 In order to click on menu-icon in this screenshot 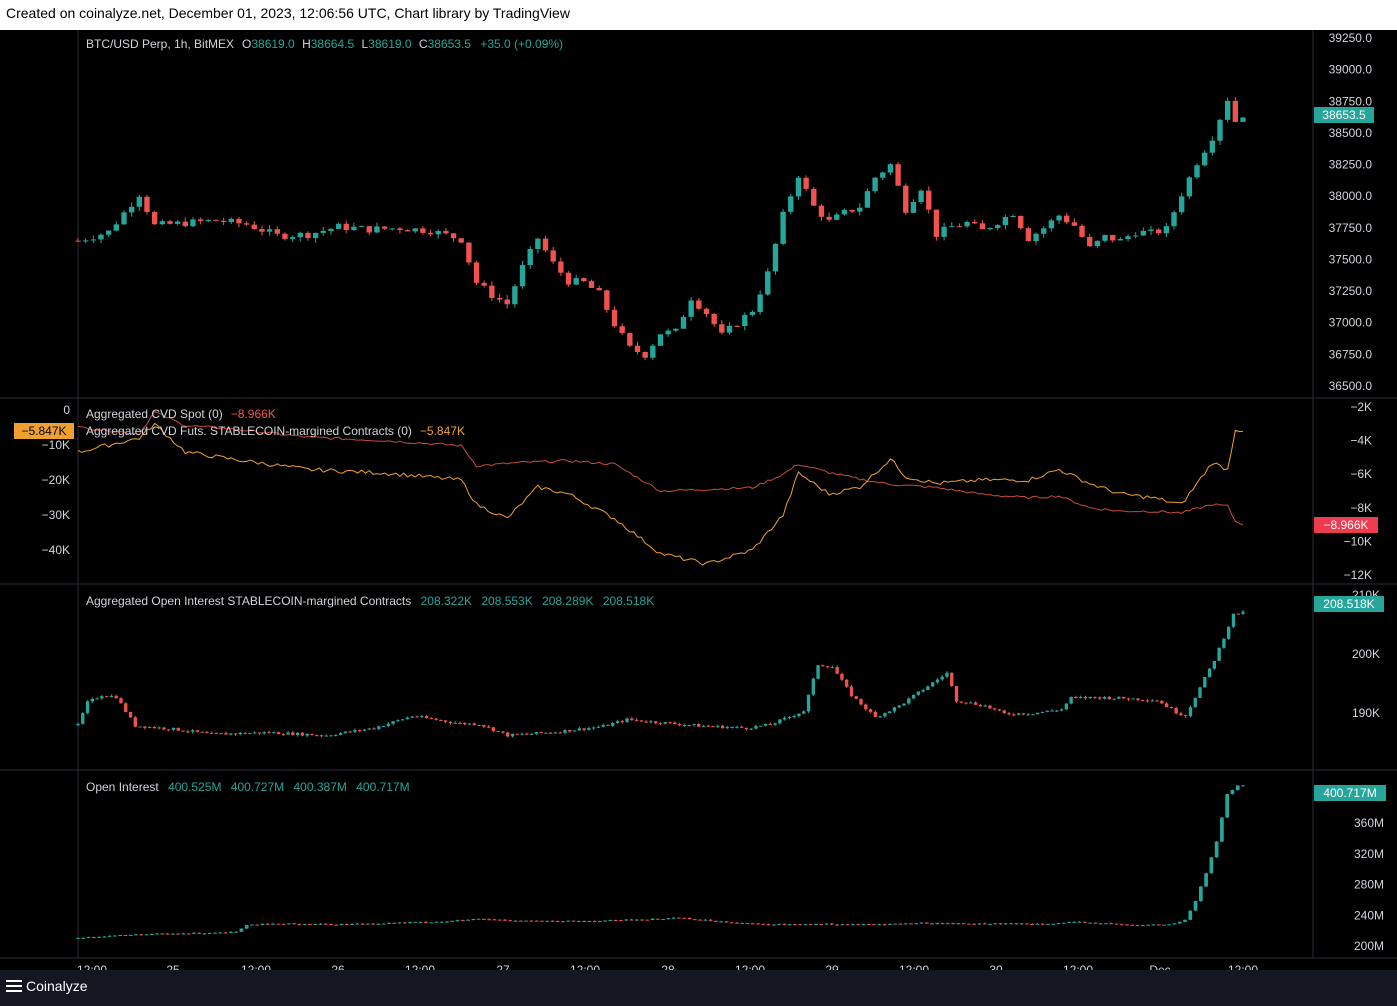, I will do `click(14, 986)`.